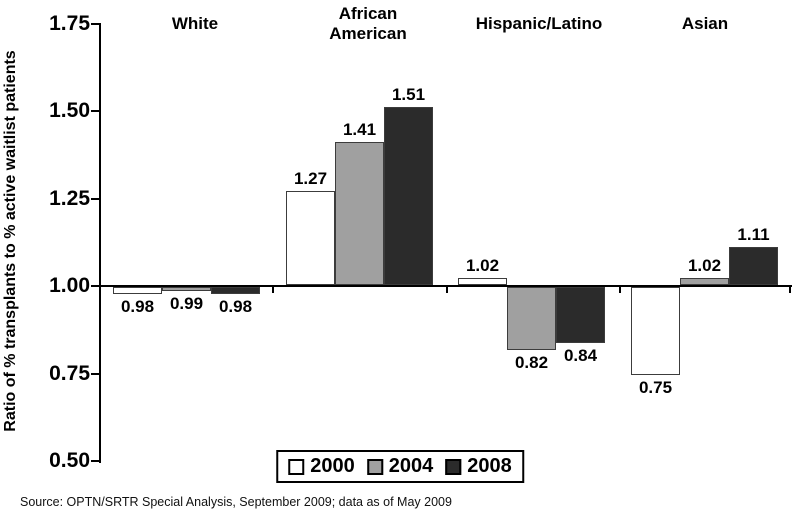  What do you see at coordinates (310, 237) in the screenshot?
I see `bar-2000-african-american` at bounding box center [310, 237].